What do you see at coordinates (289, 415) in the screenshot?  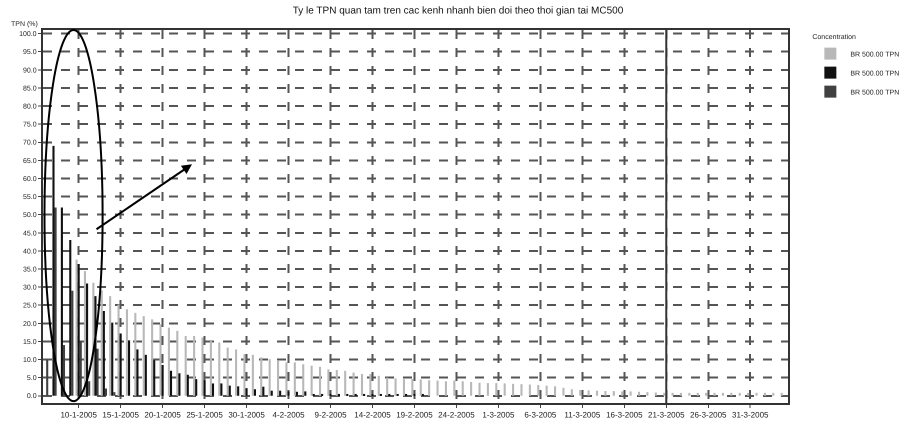 I see `x-tick-label: 4-2-2005` at bounding box center [289, 415].